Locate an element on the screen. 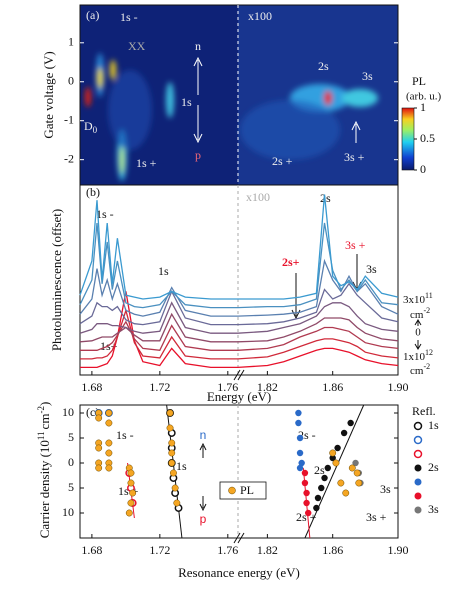 Image resolution: width=458 pixels, height=591 pixels. annotation: D is located at coordinates (88, 126).